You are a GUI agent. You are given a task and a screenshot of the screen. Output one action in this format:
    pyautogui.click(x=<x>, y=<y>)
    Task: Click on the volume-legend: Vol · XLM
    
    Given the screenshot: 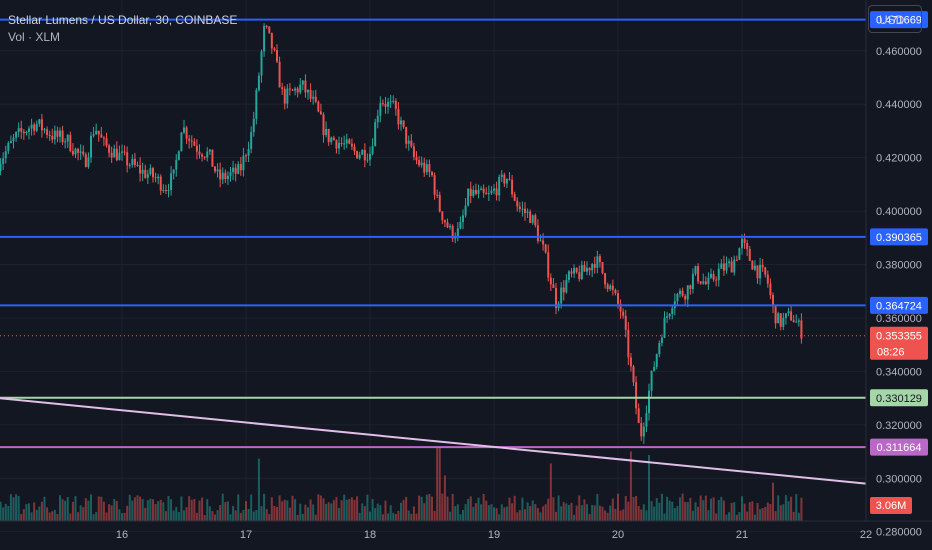 What is the action you would take?
    pyautogui.click(x=34, y=37)
    